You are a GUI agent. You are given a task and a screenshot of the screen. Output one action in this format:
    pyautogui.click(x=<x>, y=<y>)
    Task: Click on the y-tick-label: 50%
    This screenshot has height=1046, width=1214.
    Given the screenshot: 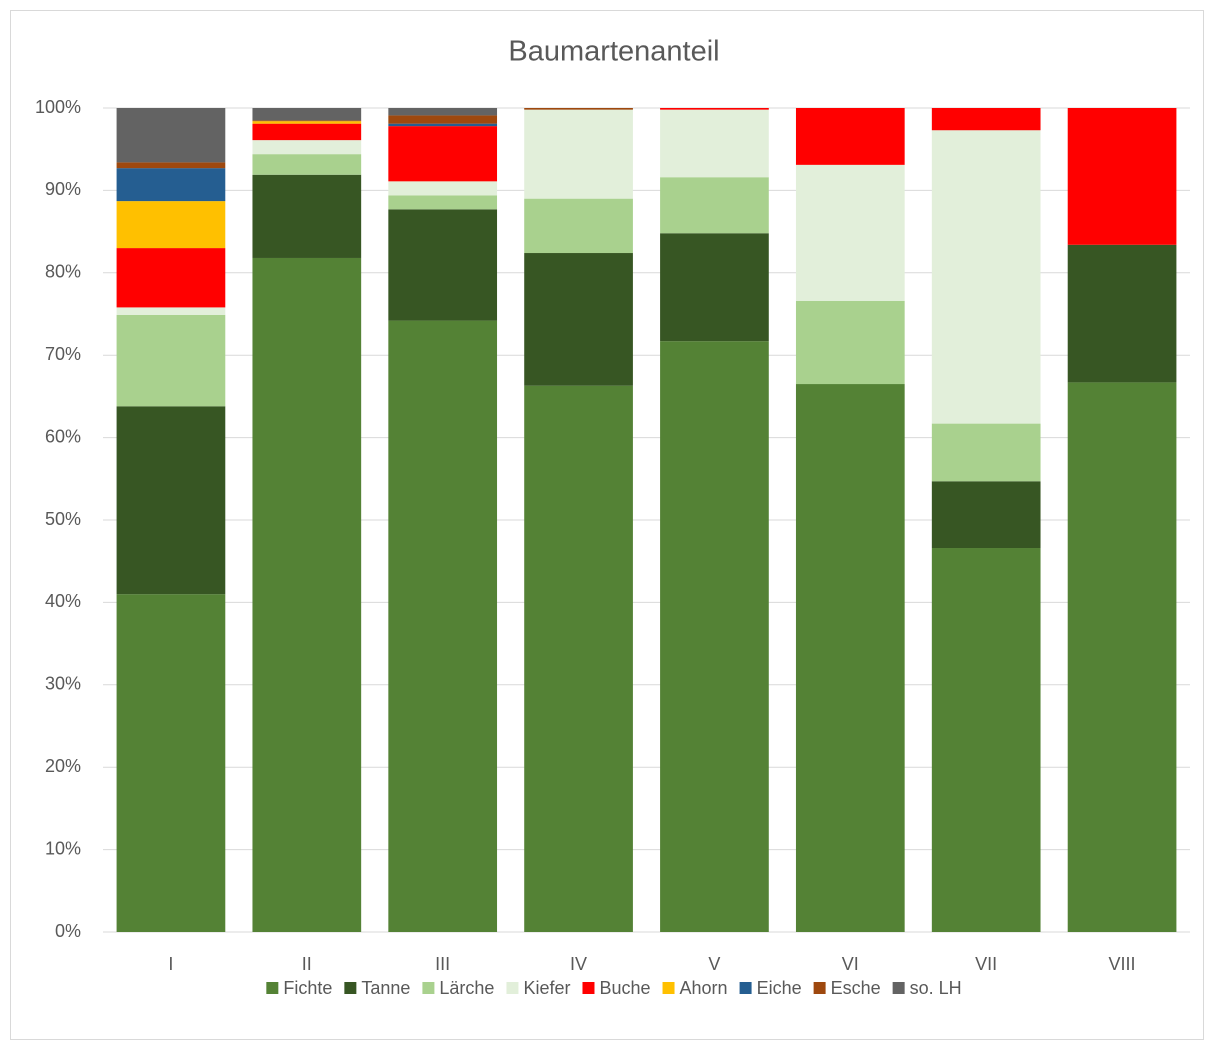 What is the action you would take?
    pyautogui.click(x=63, y=519)
    